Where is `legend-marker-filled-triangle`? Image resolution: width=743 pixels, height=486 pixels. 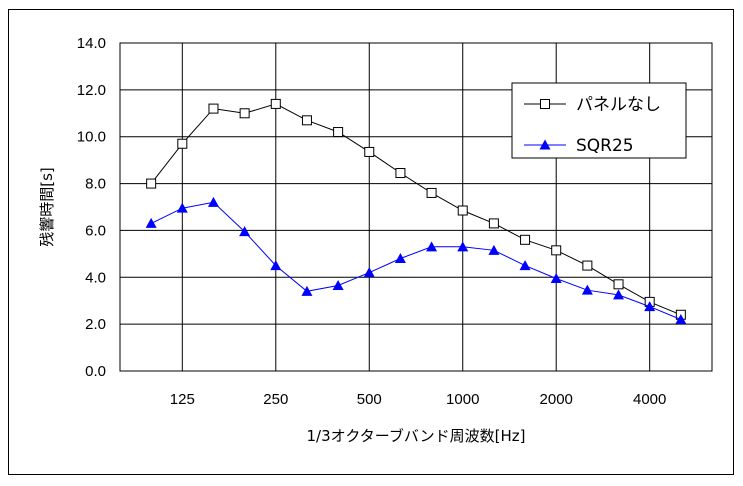
legend-marker-filled-triangle is located at coordinates (545, 144).